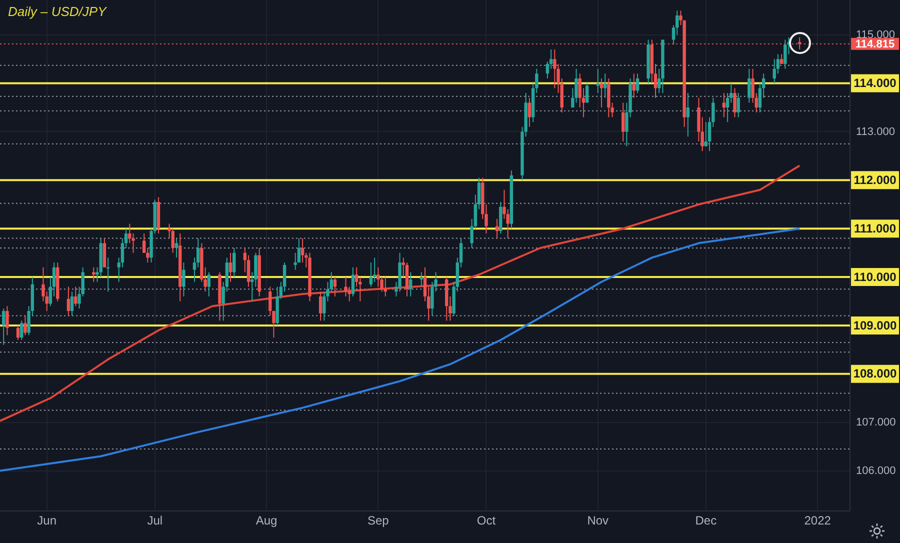 Image resolution: width=900 pixels, height=543 pixels. What do you see at coordinates (876, 470) in the screenshot?
I see `y-tick-label: 106.000` at bounding box center [876, 470].